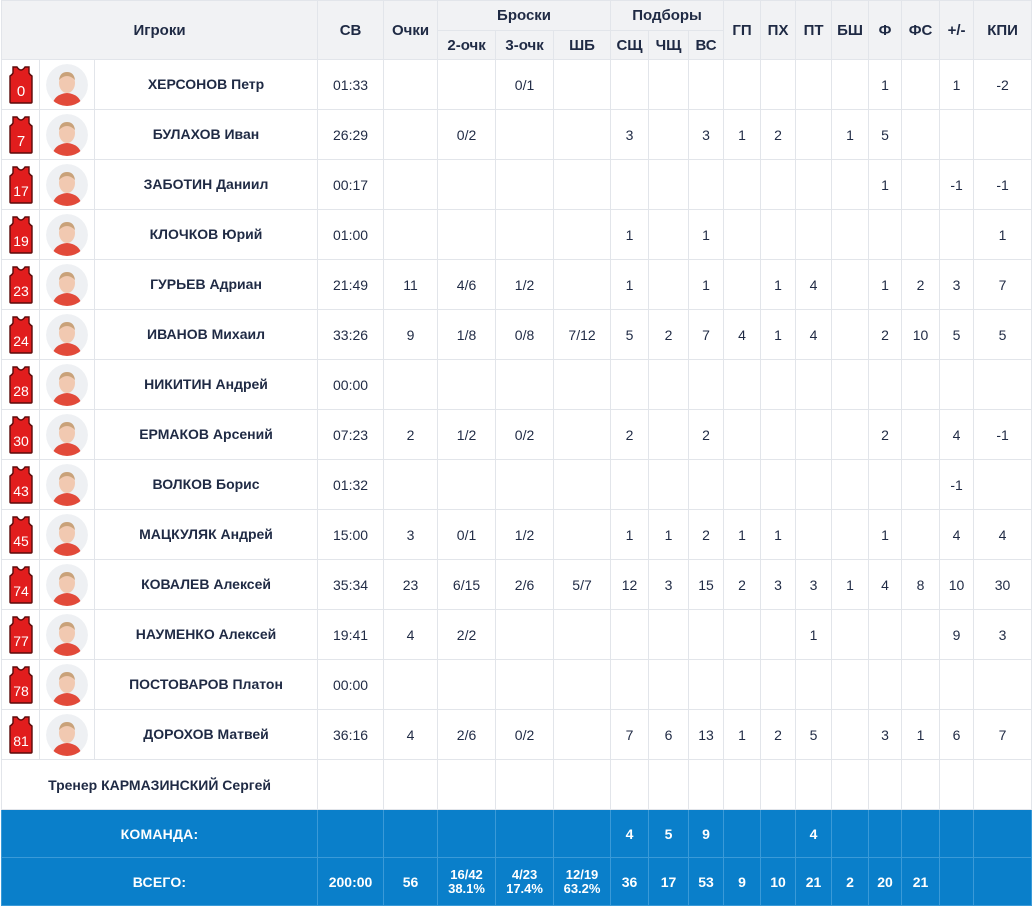 The height and width of the screenshot is (912, 1032). I want to click on table-row: 28 НИКИТИН Андрей 00:00, so click(516, 384).